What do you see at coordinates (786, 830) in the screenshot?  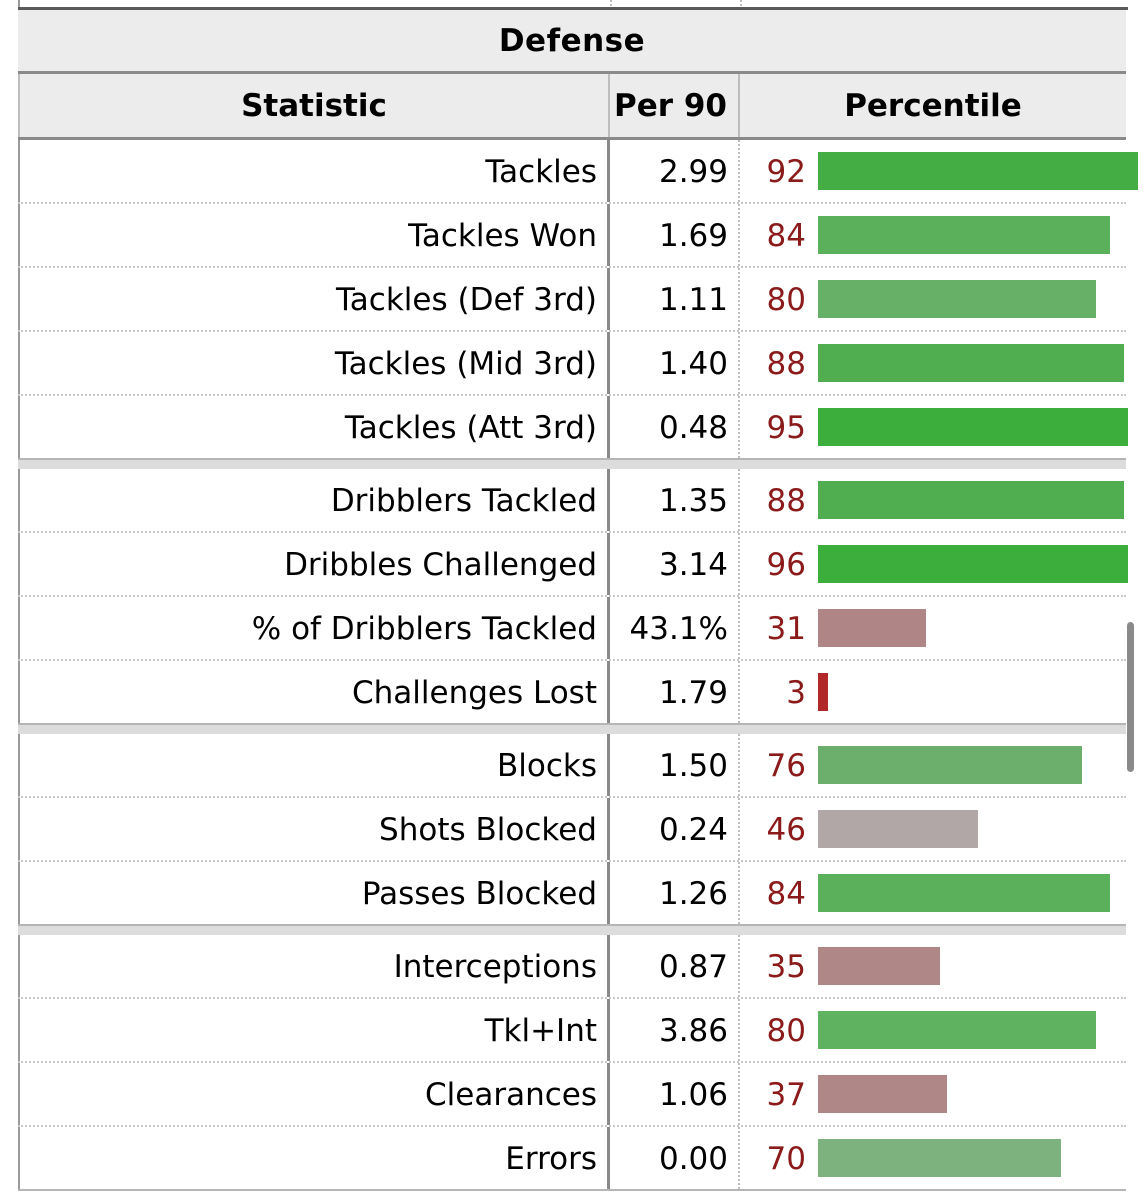 I see `percentile-value: 46` at bounding box center [786, 830].